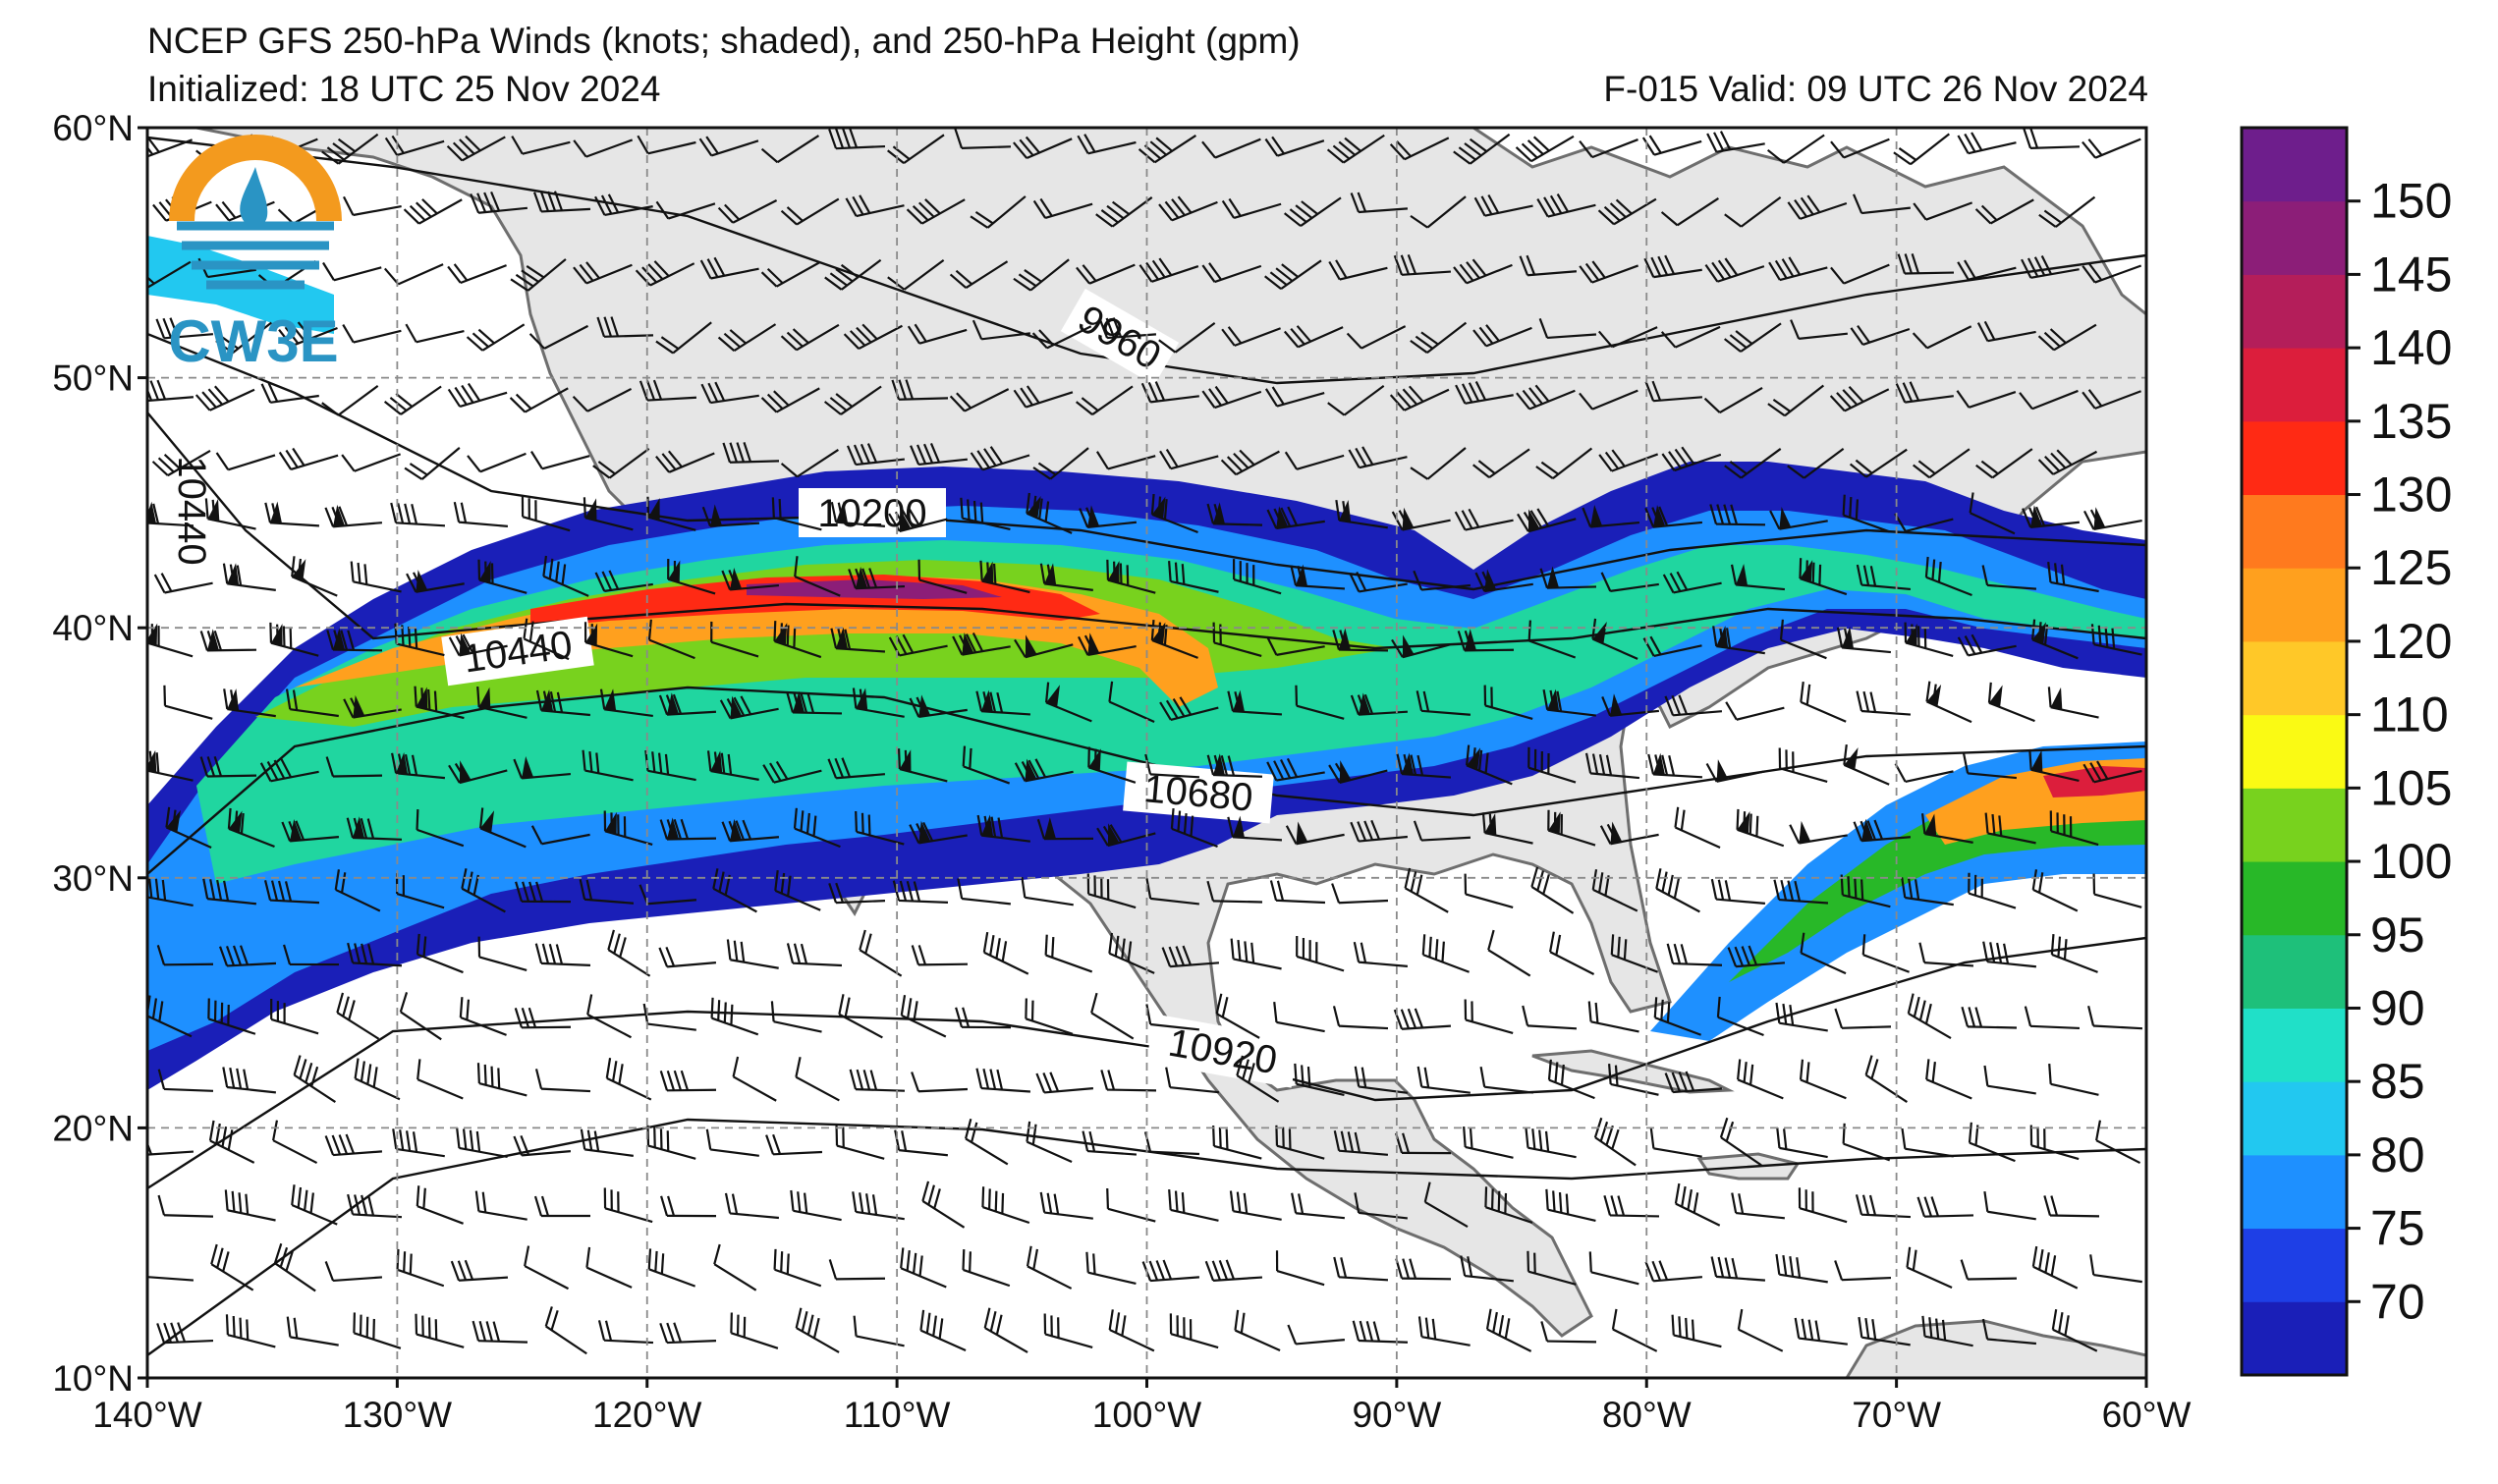 The image size is (2498, 1484). Describe the element at coordinates (93, 1378) in the screenshot. I see `lat-tick-label: 10°N` at that location.